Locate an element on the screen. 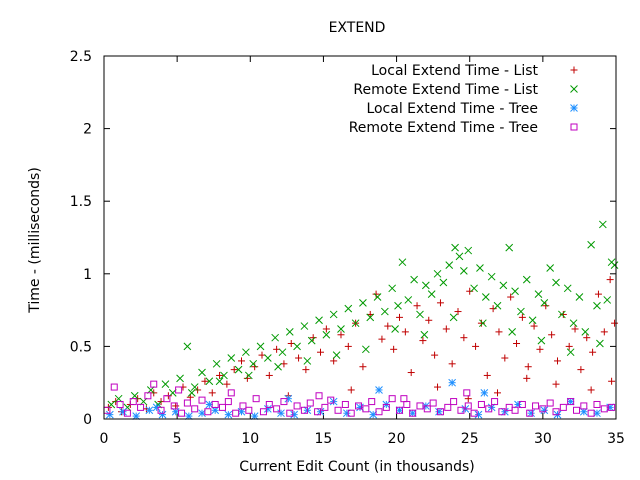 This screenshot has width=640, height=480. y-tick-label: 0 is located at coordinates (87, 420).